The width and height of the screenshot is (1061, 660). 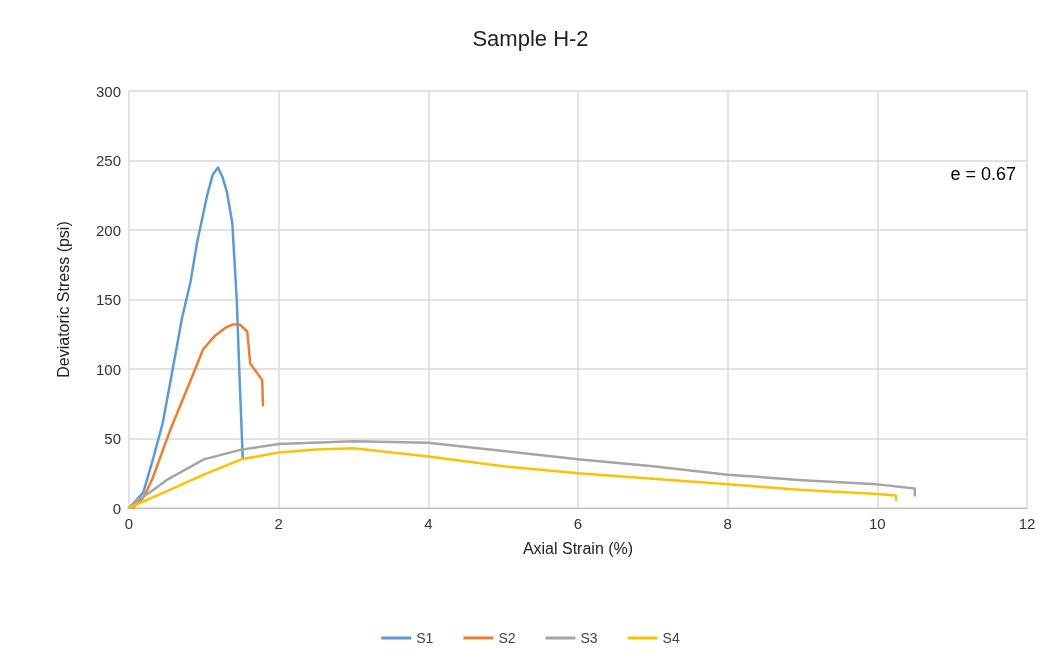 I want to click on x-tick-label: 12, so click(x=1027, y=523).